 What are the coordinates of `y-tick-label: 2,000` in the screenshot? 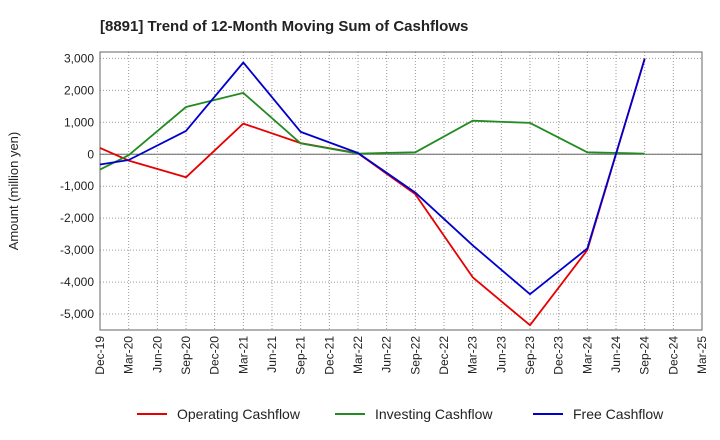 It's located at (79, 90).